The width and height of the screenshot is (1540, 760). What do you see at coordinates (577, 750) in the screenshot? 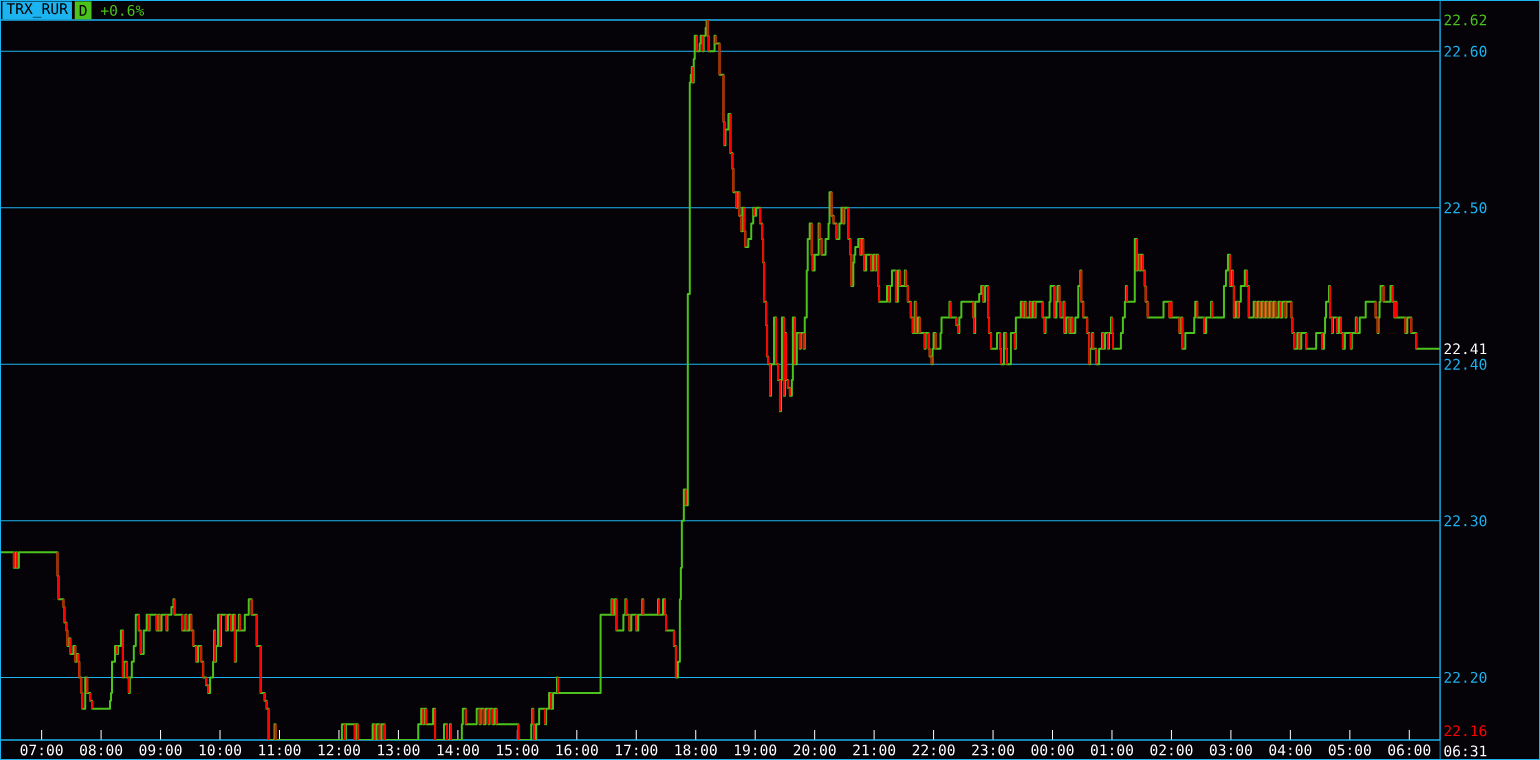
I see `x-tick-label: 16:00` at bounding box center [577, 750].